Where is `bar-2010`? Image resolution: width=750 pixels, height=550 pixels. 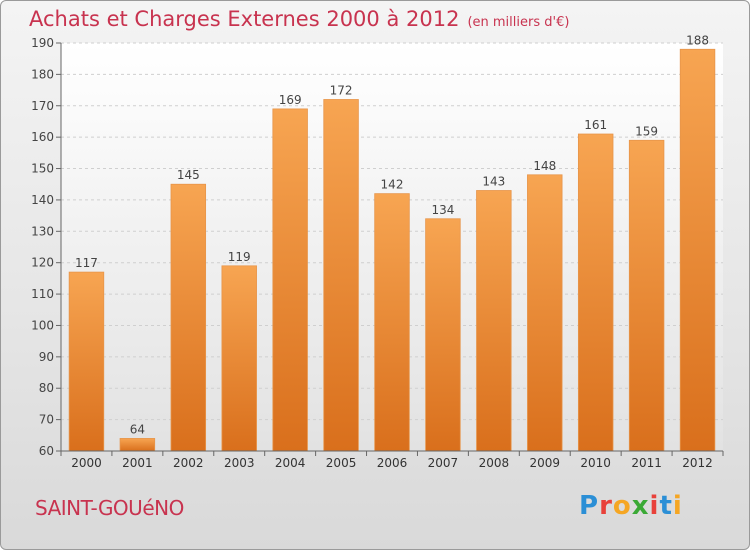 bar-2010 is located at coordinates (595, 292).